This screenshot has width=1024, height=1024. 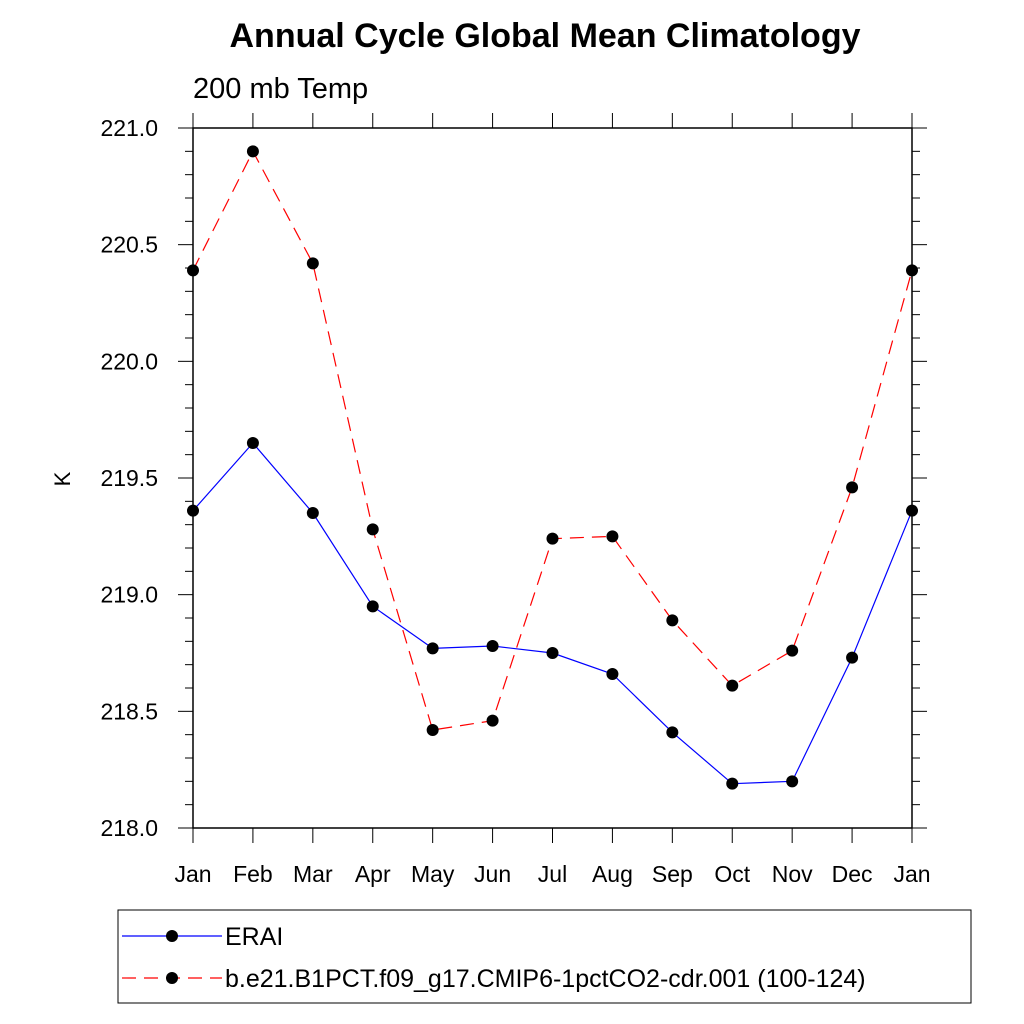 I want to click on x-tick-label: Dec, so click(x=852, y=874).